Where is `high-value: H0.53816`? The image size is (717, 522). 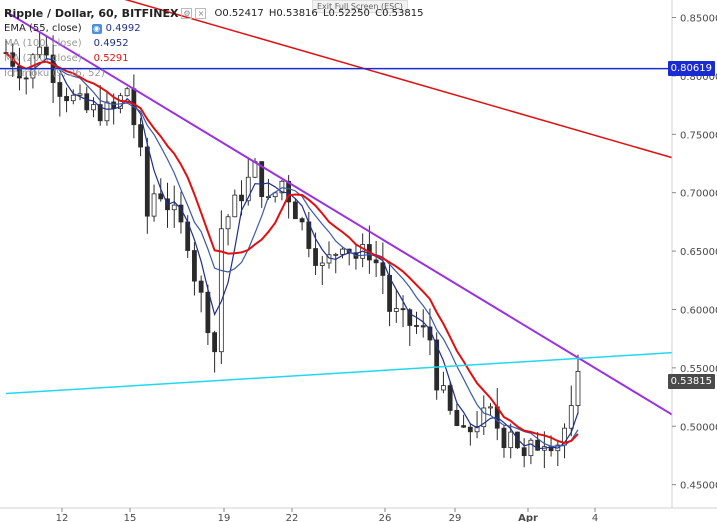 high-value: H0.53816 is located at coordinates (293, 13).